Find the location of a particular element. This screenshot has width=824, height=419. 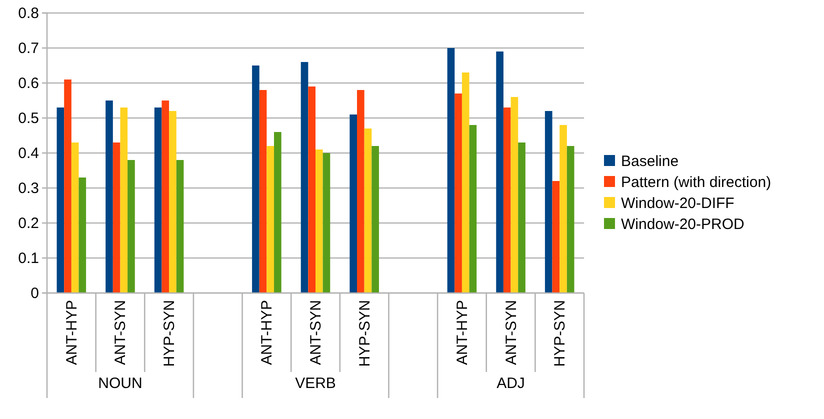

y-tick-label: 0.3 is located at coordinates (28, 188).